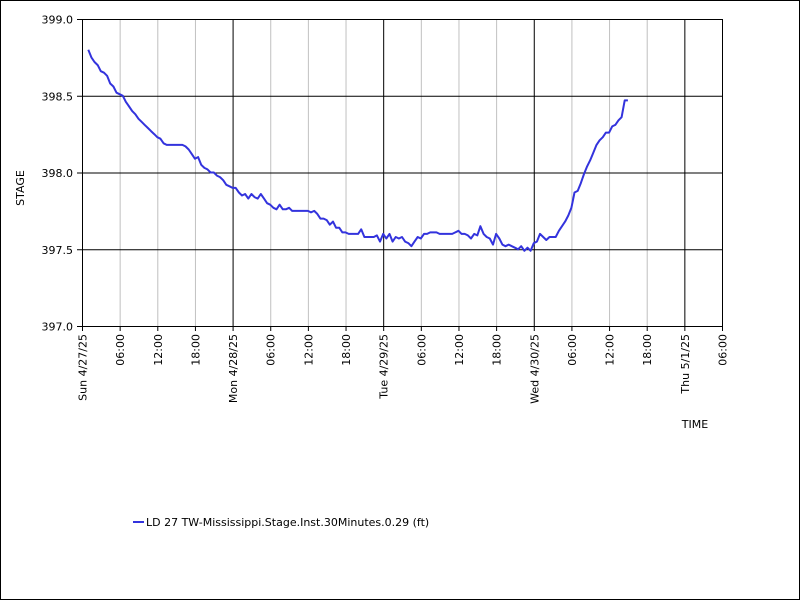 The width and height of the screenshot is (800, 603). Describe the element at coordinates (58, 96) in the screenshot. I see `y-tick-label: 398.5` at that location.